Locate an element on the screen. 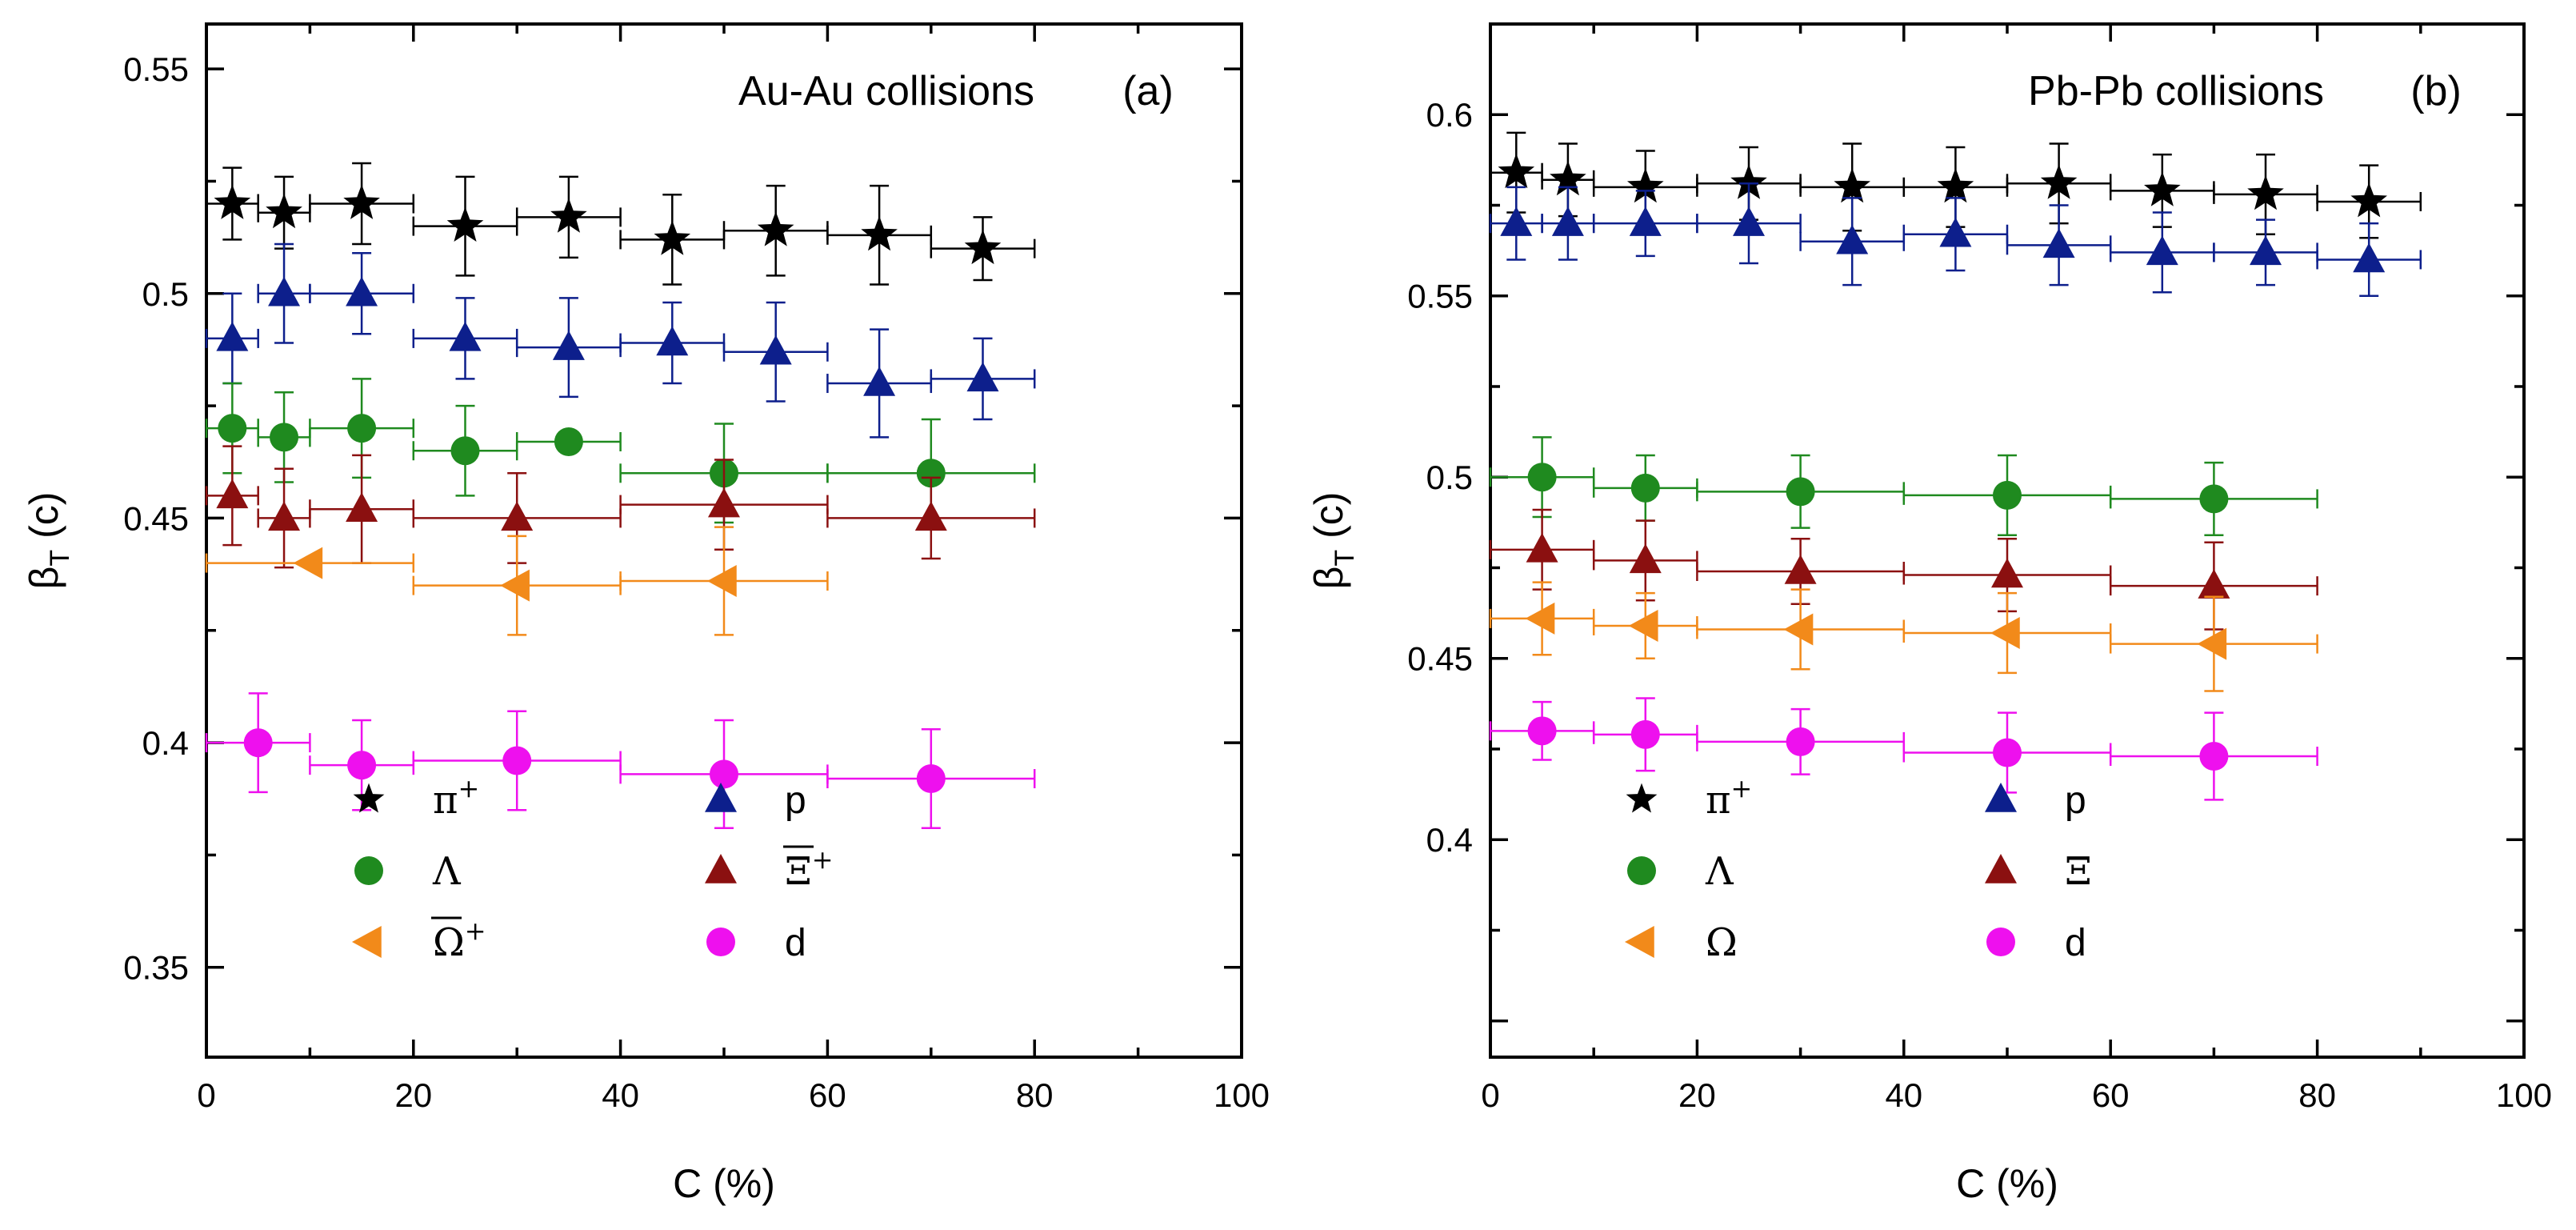 This screenshot has height=1230, width=2576. legend-label-Lambda: Λ is located at coordinates (447, 871).